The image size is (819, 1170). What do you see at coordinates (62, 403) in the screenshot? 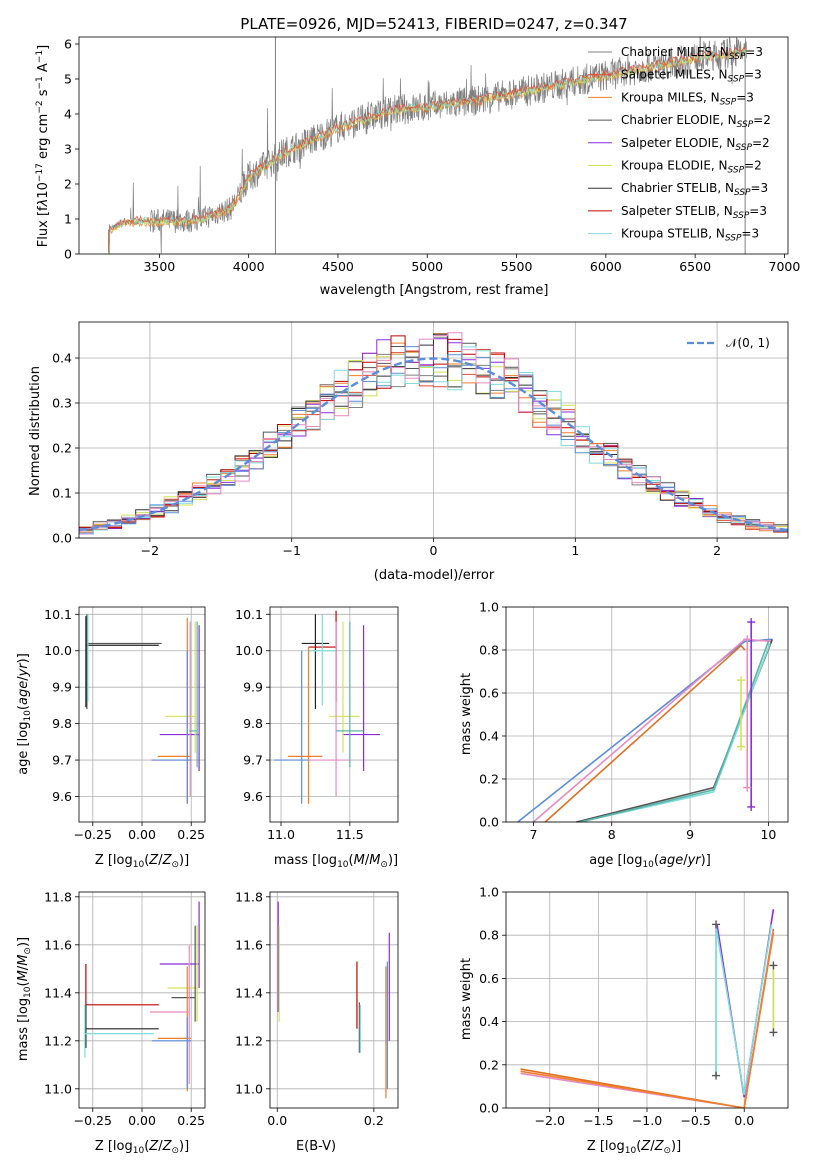
I see `y-tick-label: 0.3` at bounding box center [62, 403].